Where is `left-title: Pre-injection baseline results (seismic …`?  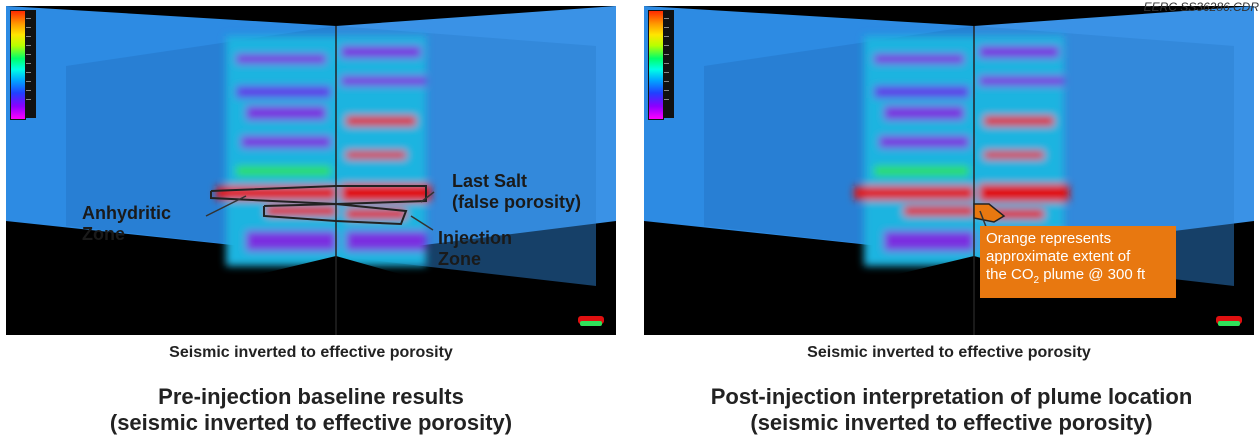
left-title: Pre-injection baseline results (seismic … is located at coordinates (311, 409).